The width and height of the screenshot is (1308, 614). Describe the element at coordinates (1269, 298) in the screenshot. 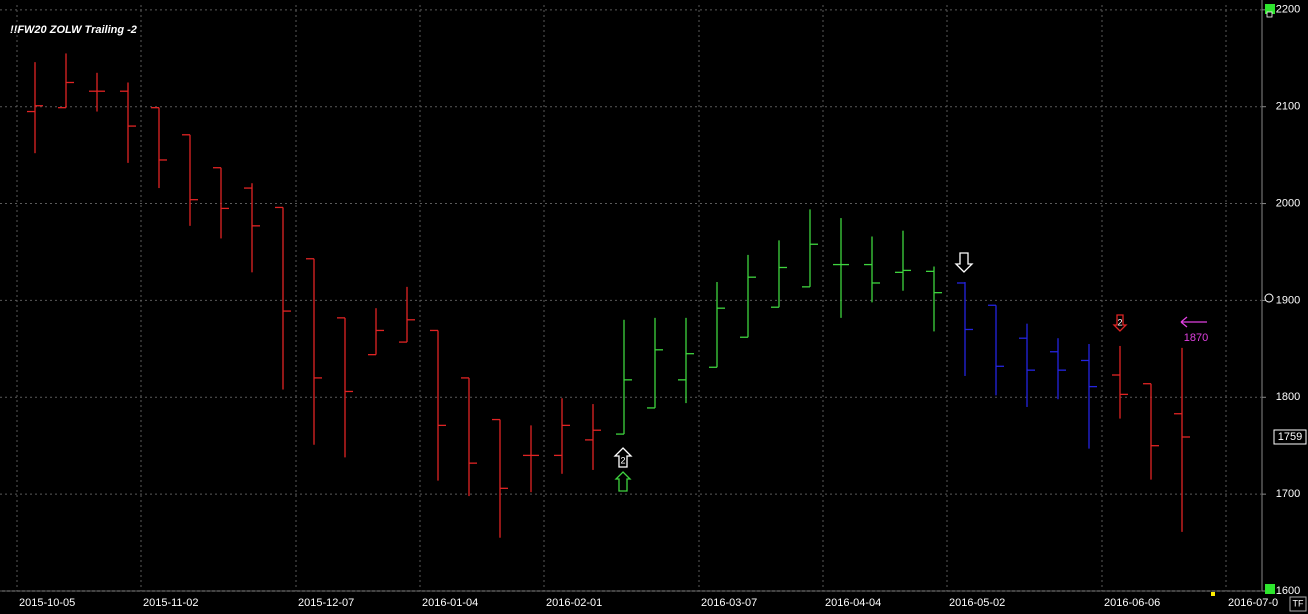

I see `scale-handle` at that location.